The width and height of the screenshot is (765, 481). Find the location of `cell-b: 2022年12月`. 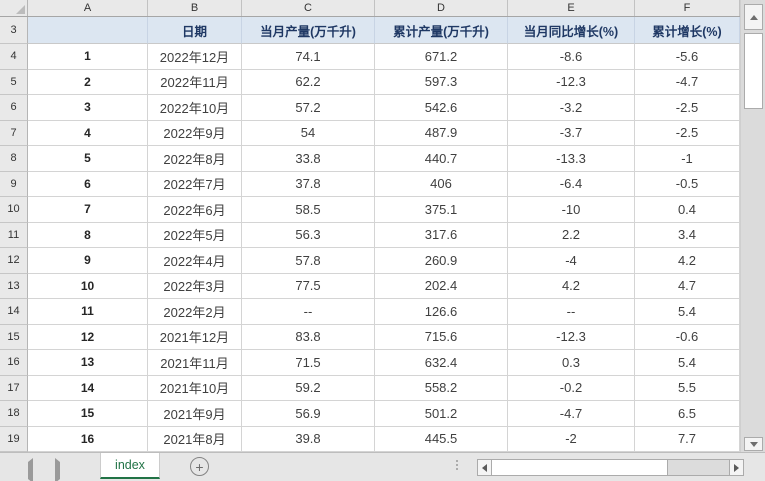

cell-b: 2022年12月 is located at coordinates (195, 57).